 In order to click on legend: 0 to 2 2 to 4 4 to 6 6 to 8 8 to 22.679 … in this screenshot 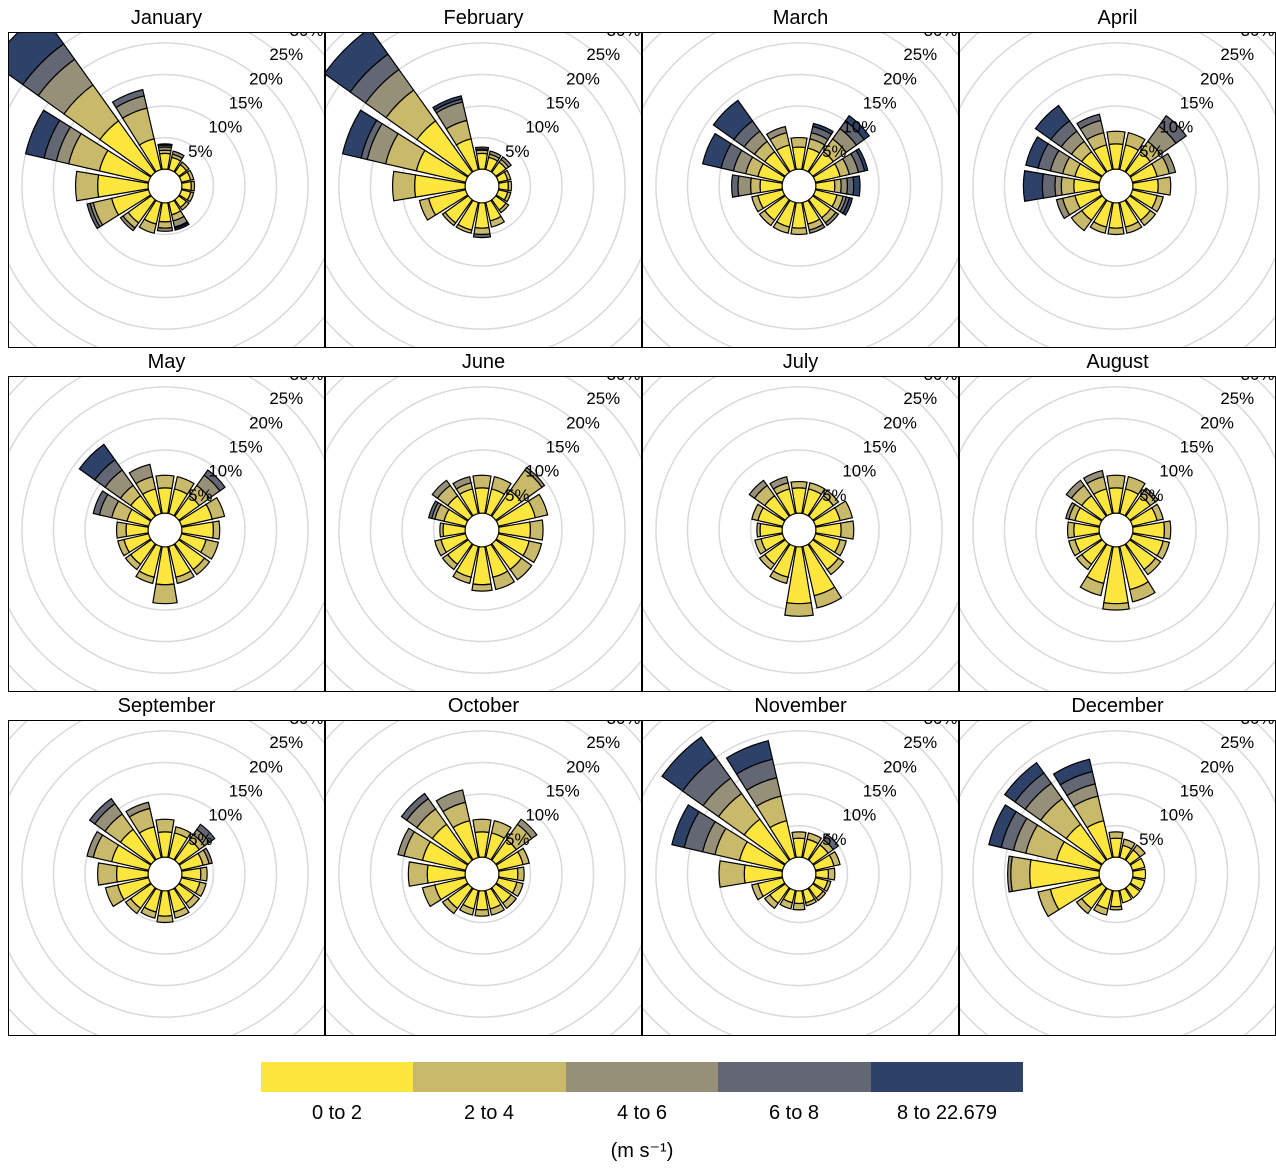, I will do `click(642, 1112)`.